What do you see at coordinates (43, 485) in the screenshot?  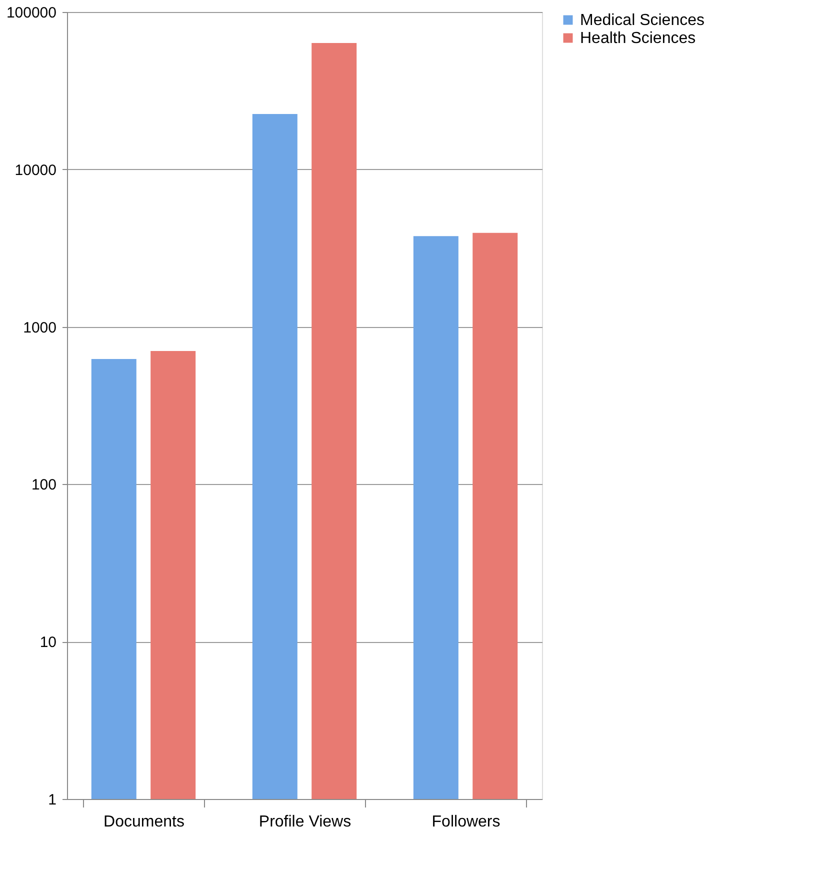 I see `y-tick-label: 100` at bounding box center [43, 485].